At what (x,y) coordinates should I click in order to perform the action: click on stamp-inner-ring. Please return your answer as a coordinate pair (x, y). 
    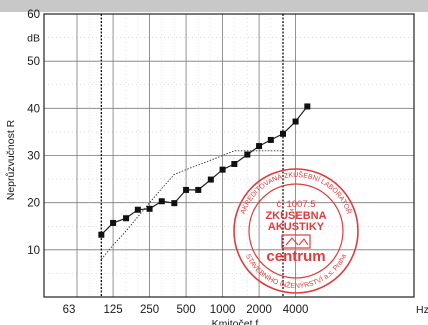
    Looking at the image, I should click on (296, 231).